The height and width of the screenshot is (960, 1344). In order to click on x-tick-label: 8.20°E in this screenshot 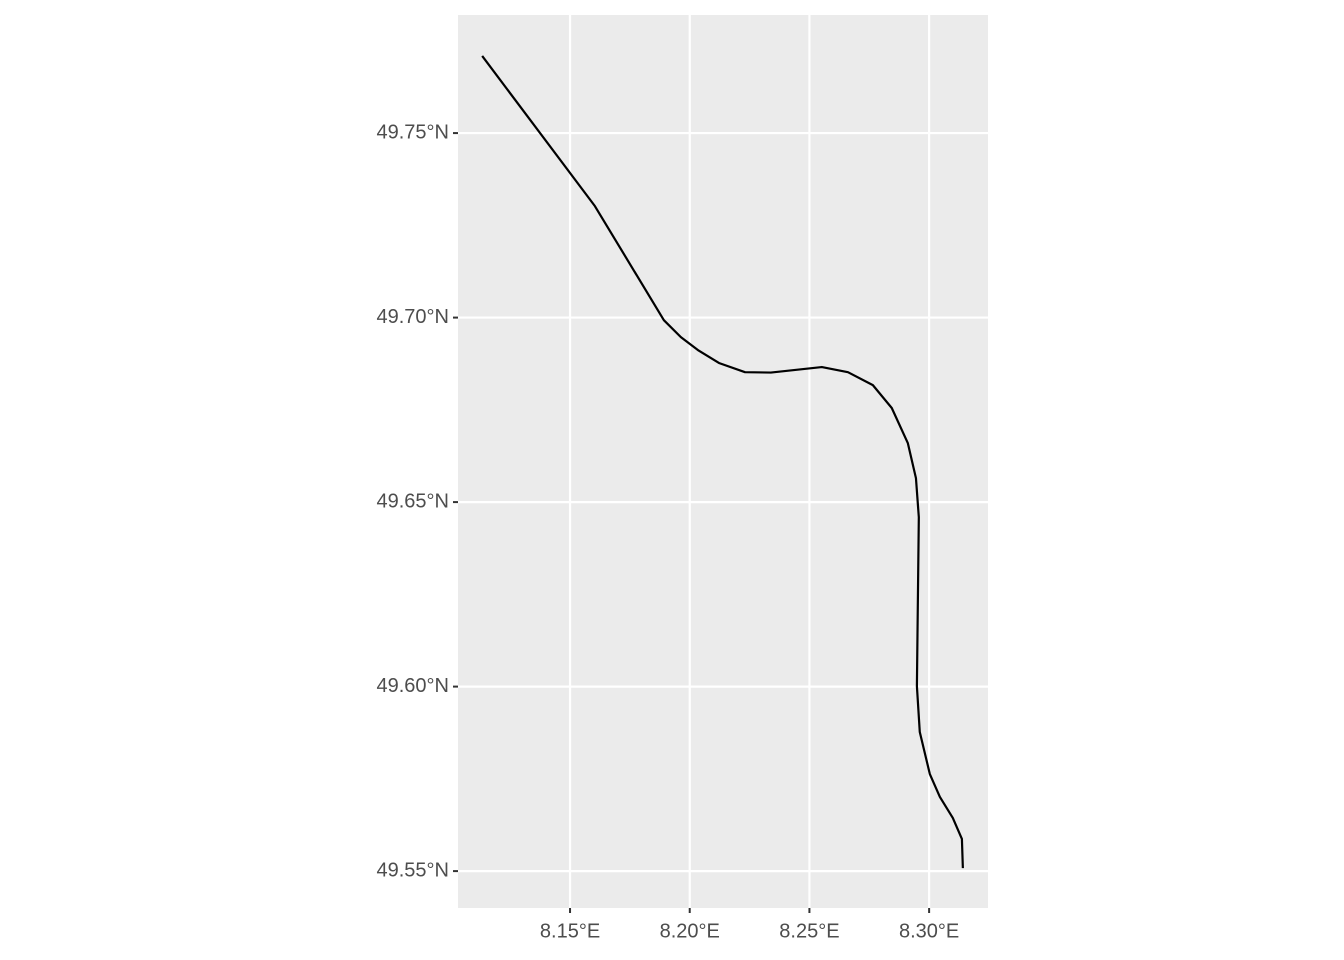, I will do `click(690, 931)`.